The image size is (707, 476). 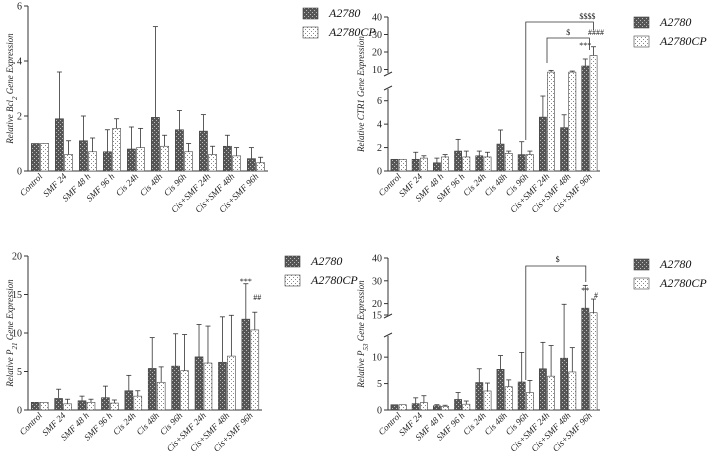 I want to click on y-axis-label: Relative P53 Gene Expression, so click(x=363, y=334).